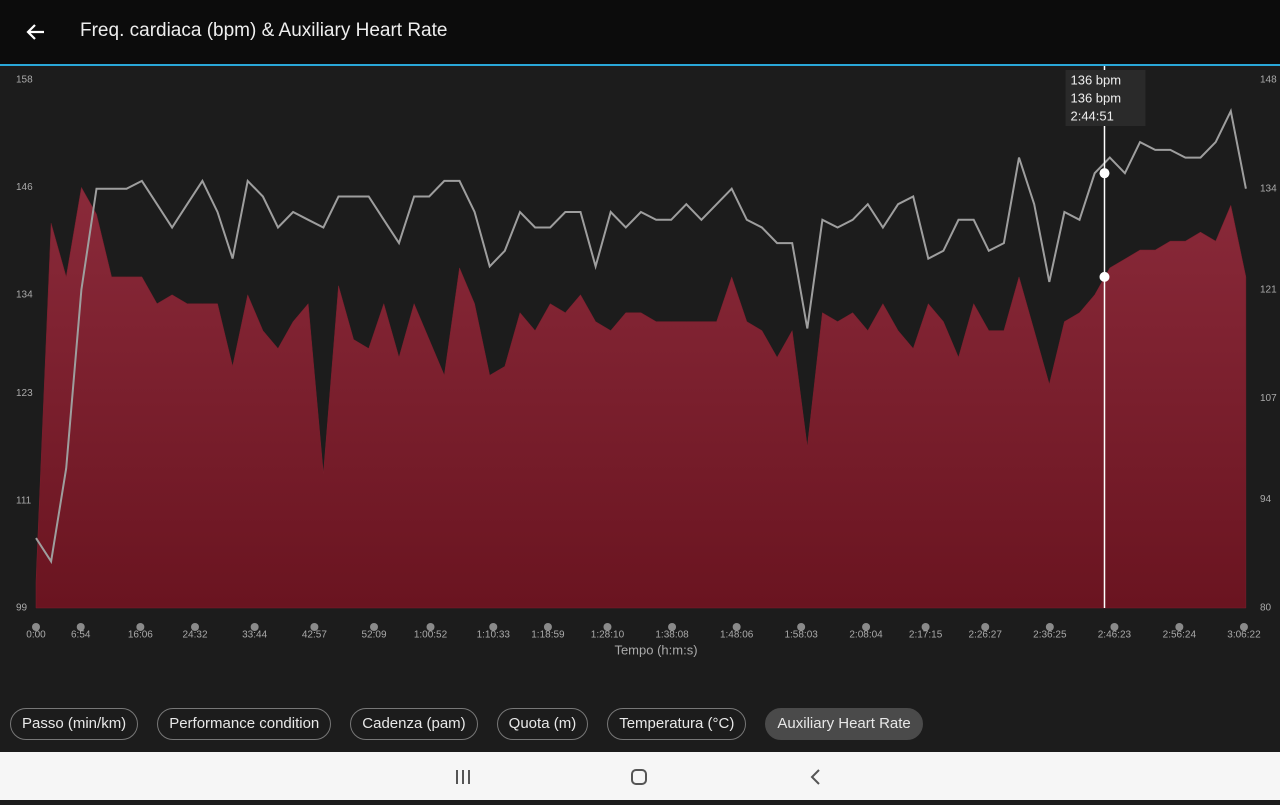 The image size is (1280, 805). Describe the element at coordinates (463, 777) in the screenshot. I see `recent-apps` at that location.